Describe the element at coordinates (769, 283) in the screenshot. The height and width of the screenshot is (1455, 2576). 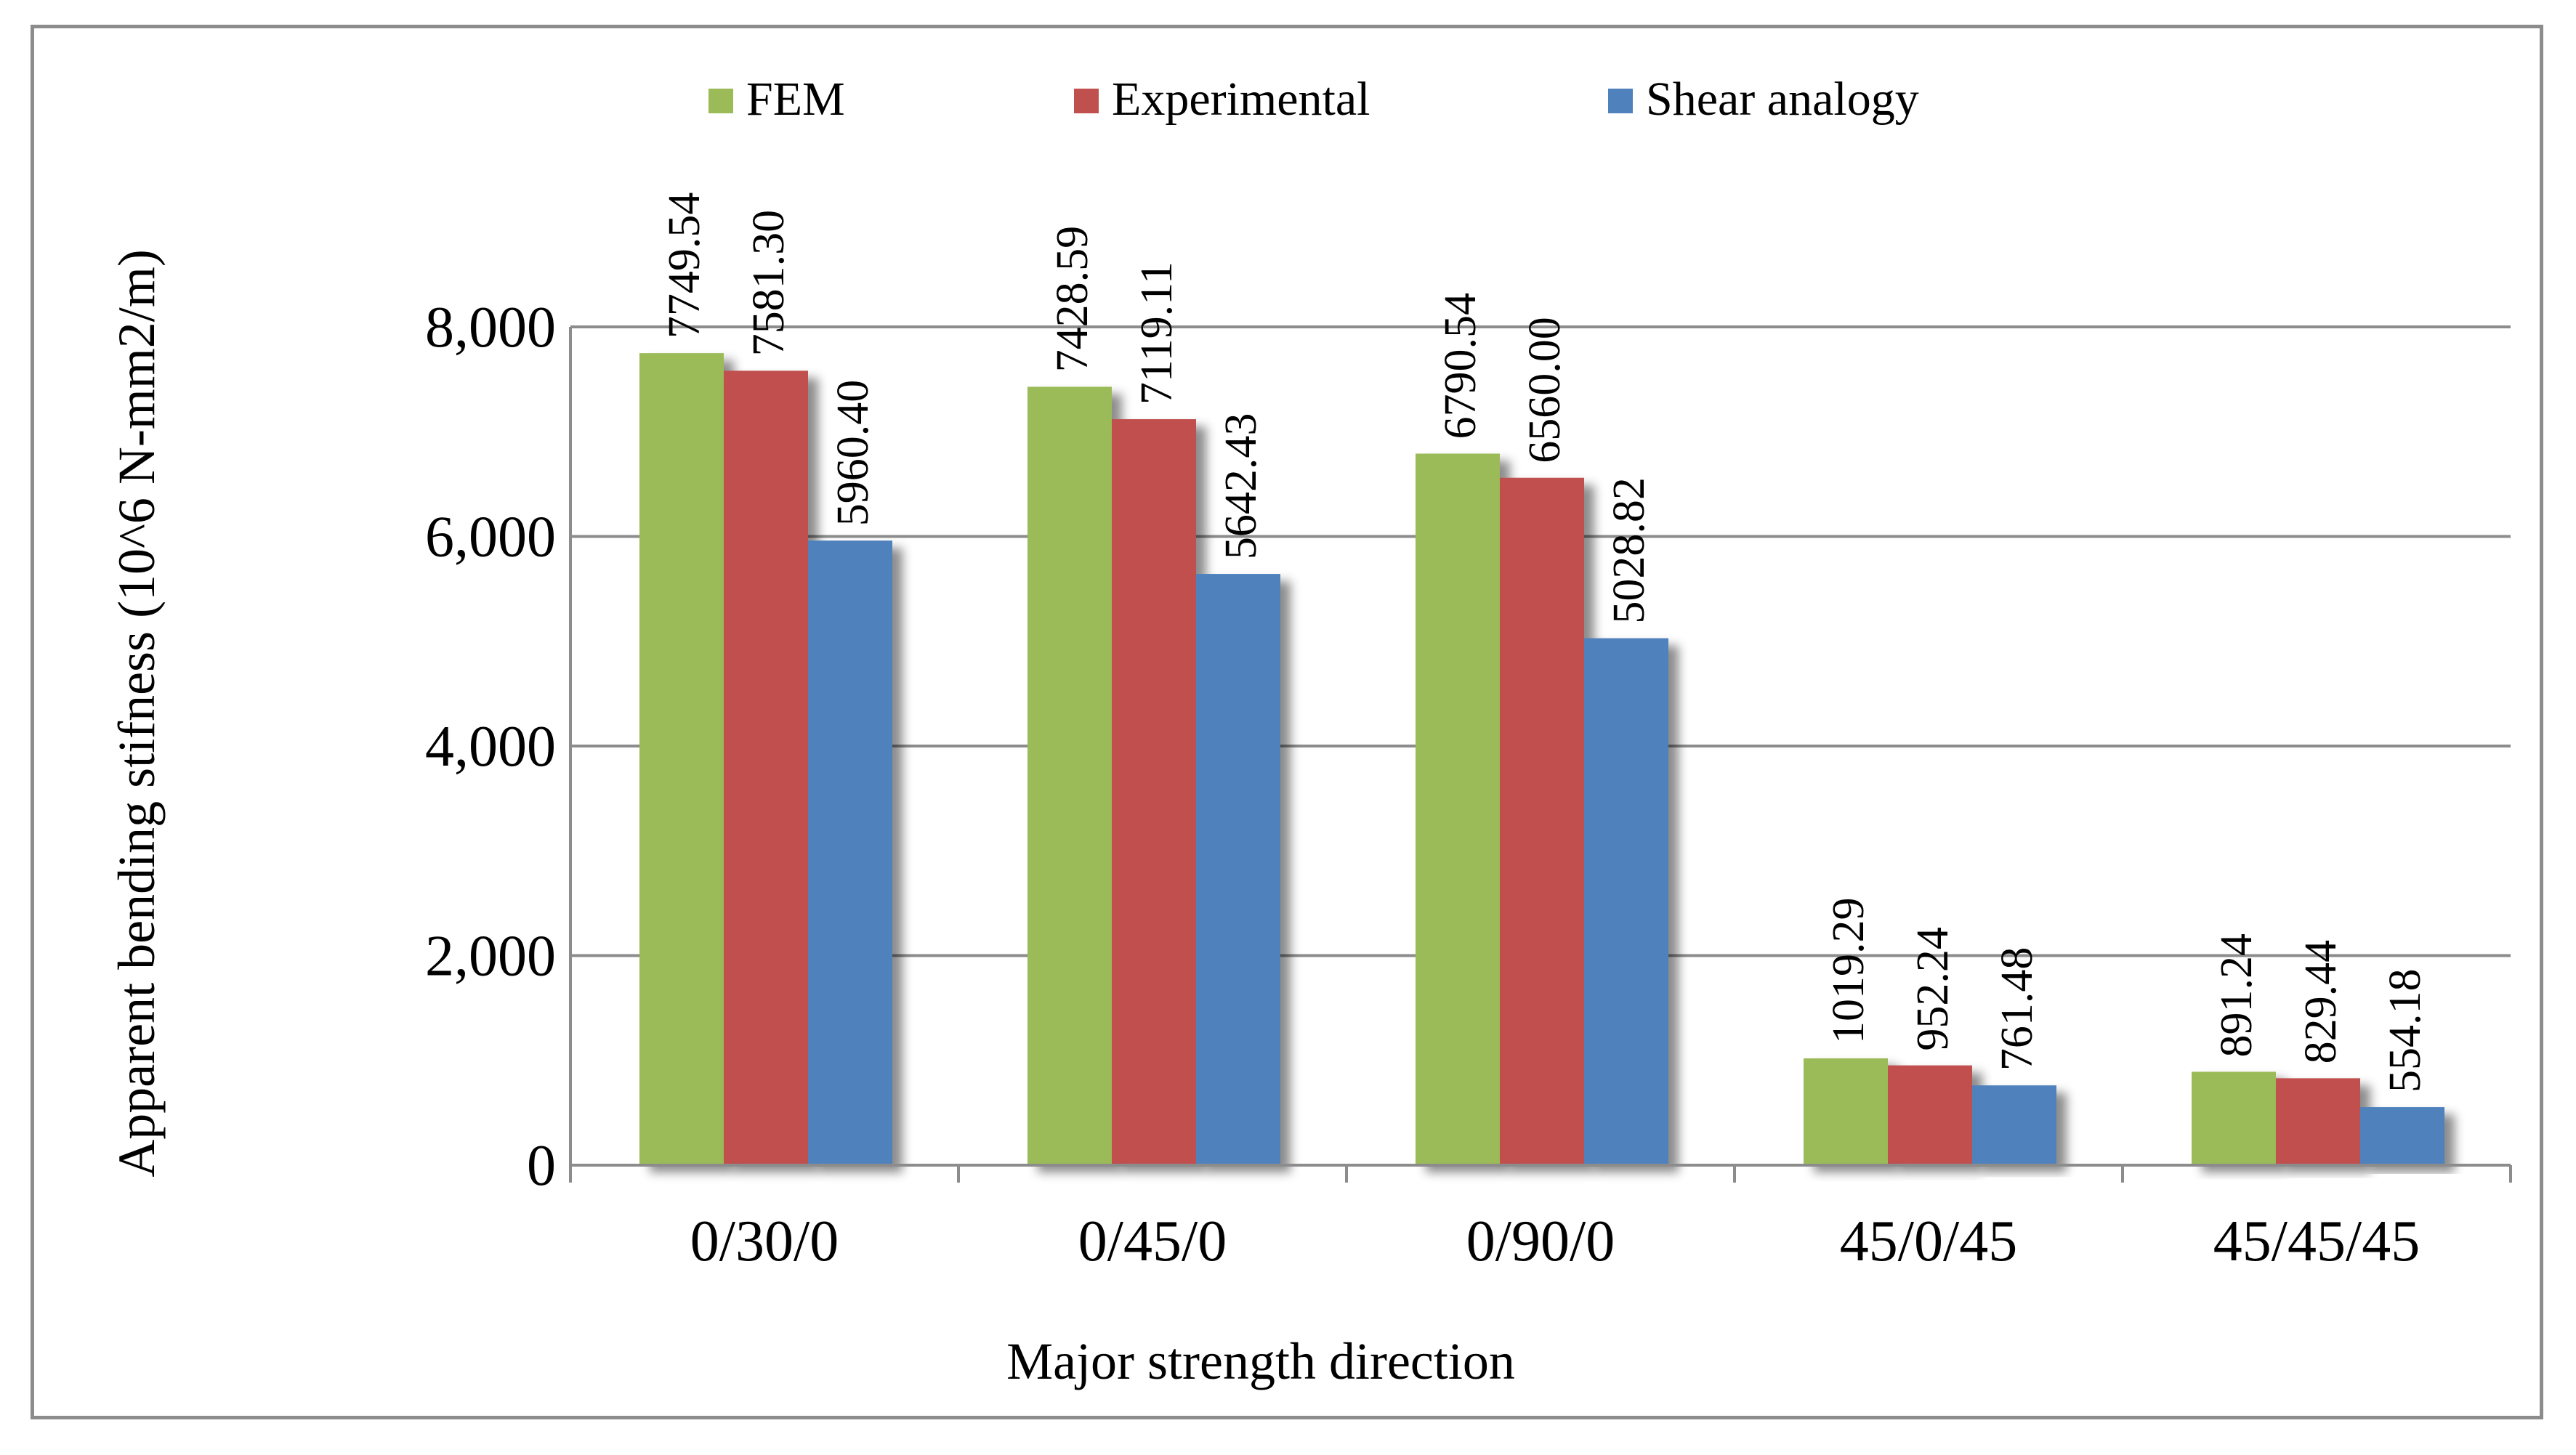
I see `data-label: 7581.30` at that location.